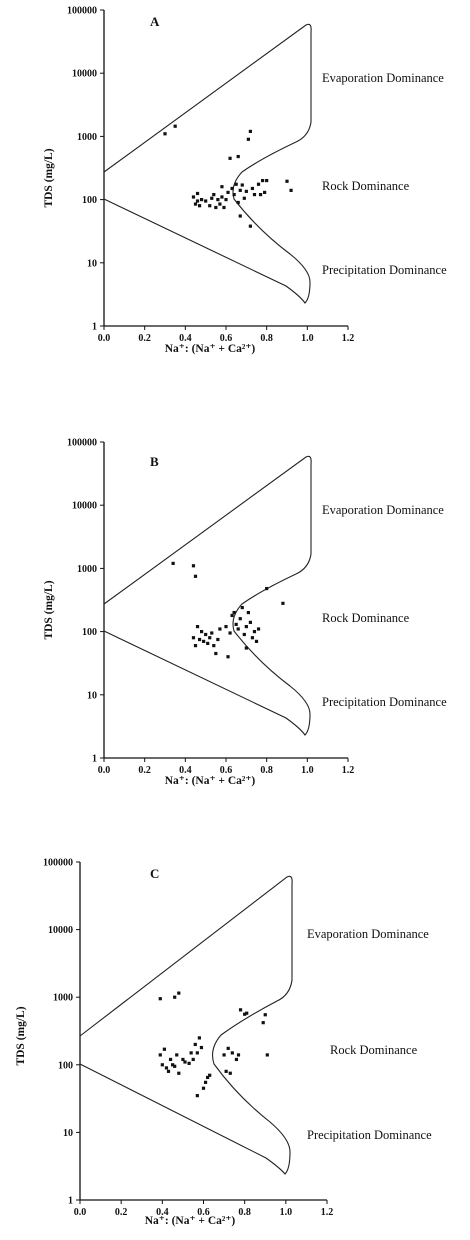 This screenshot has width=470, height=1240. Describe the element at coordinates (155, 21) in the screenshot. I see `panel-label: A` at that location.